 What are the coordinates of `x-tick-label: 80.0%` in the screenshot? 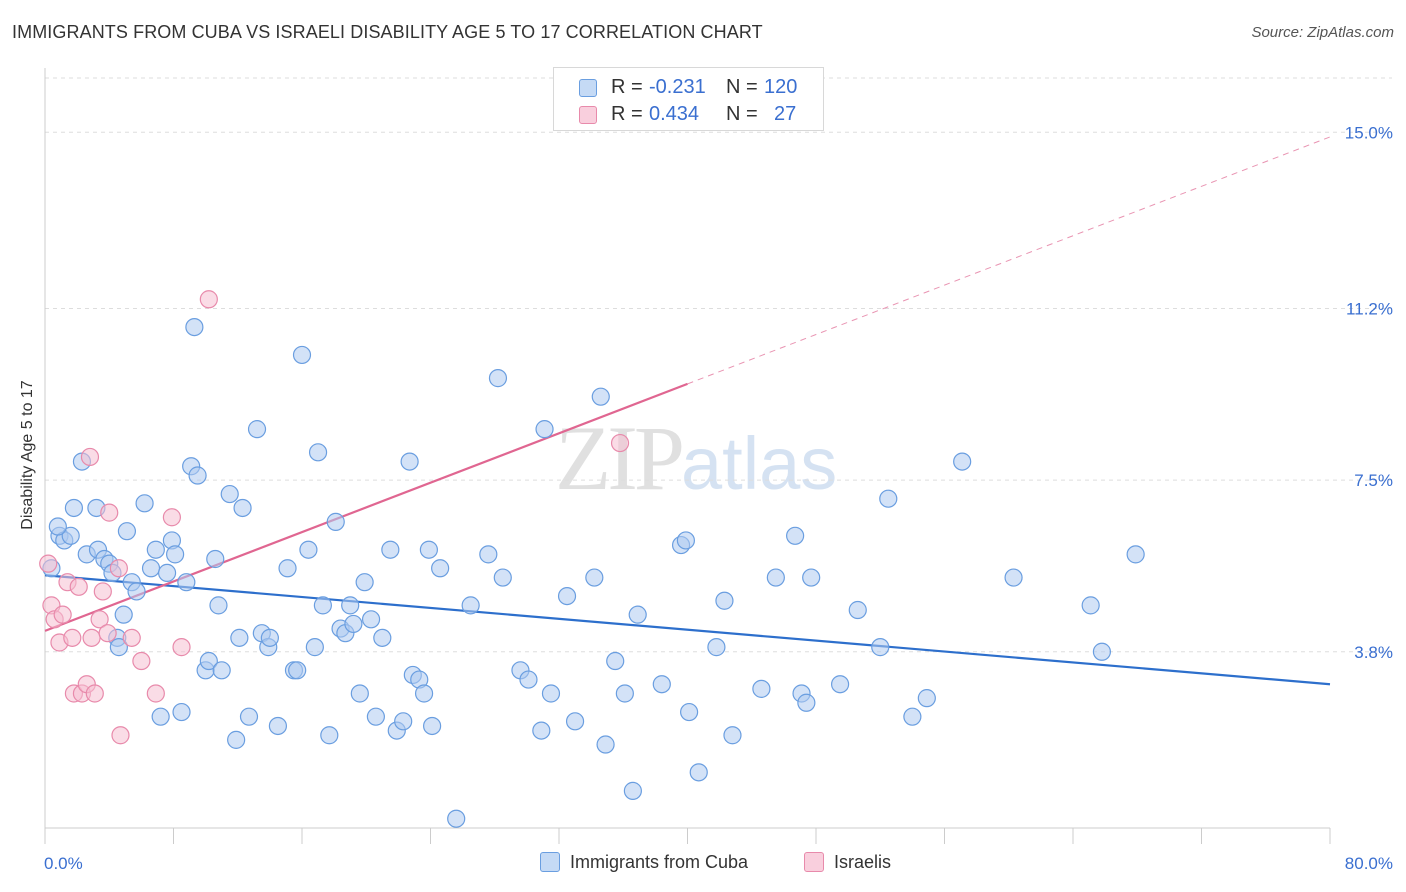 It's located at (1369, 863).